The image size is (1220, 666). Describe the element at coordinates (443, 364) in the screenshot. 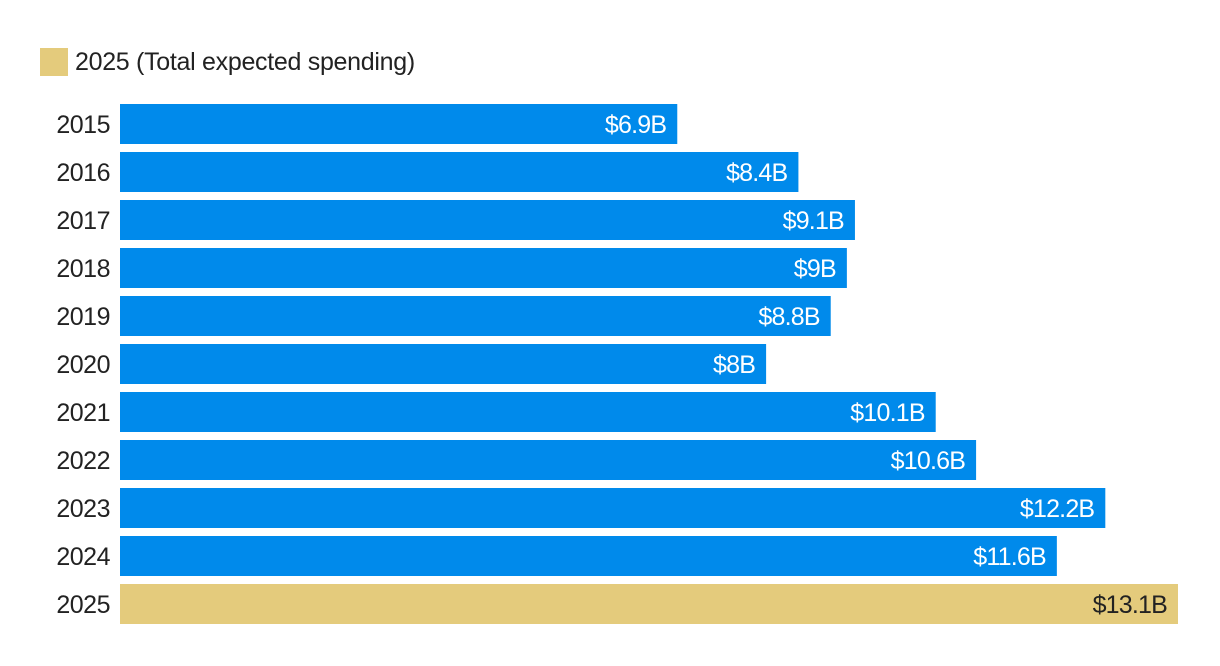

I see `bar-2020` at that location.